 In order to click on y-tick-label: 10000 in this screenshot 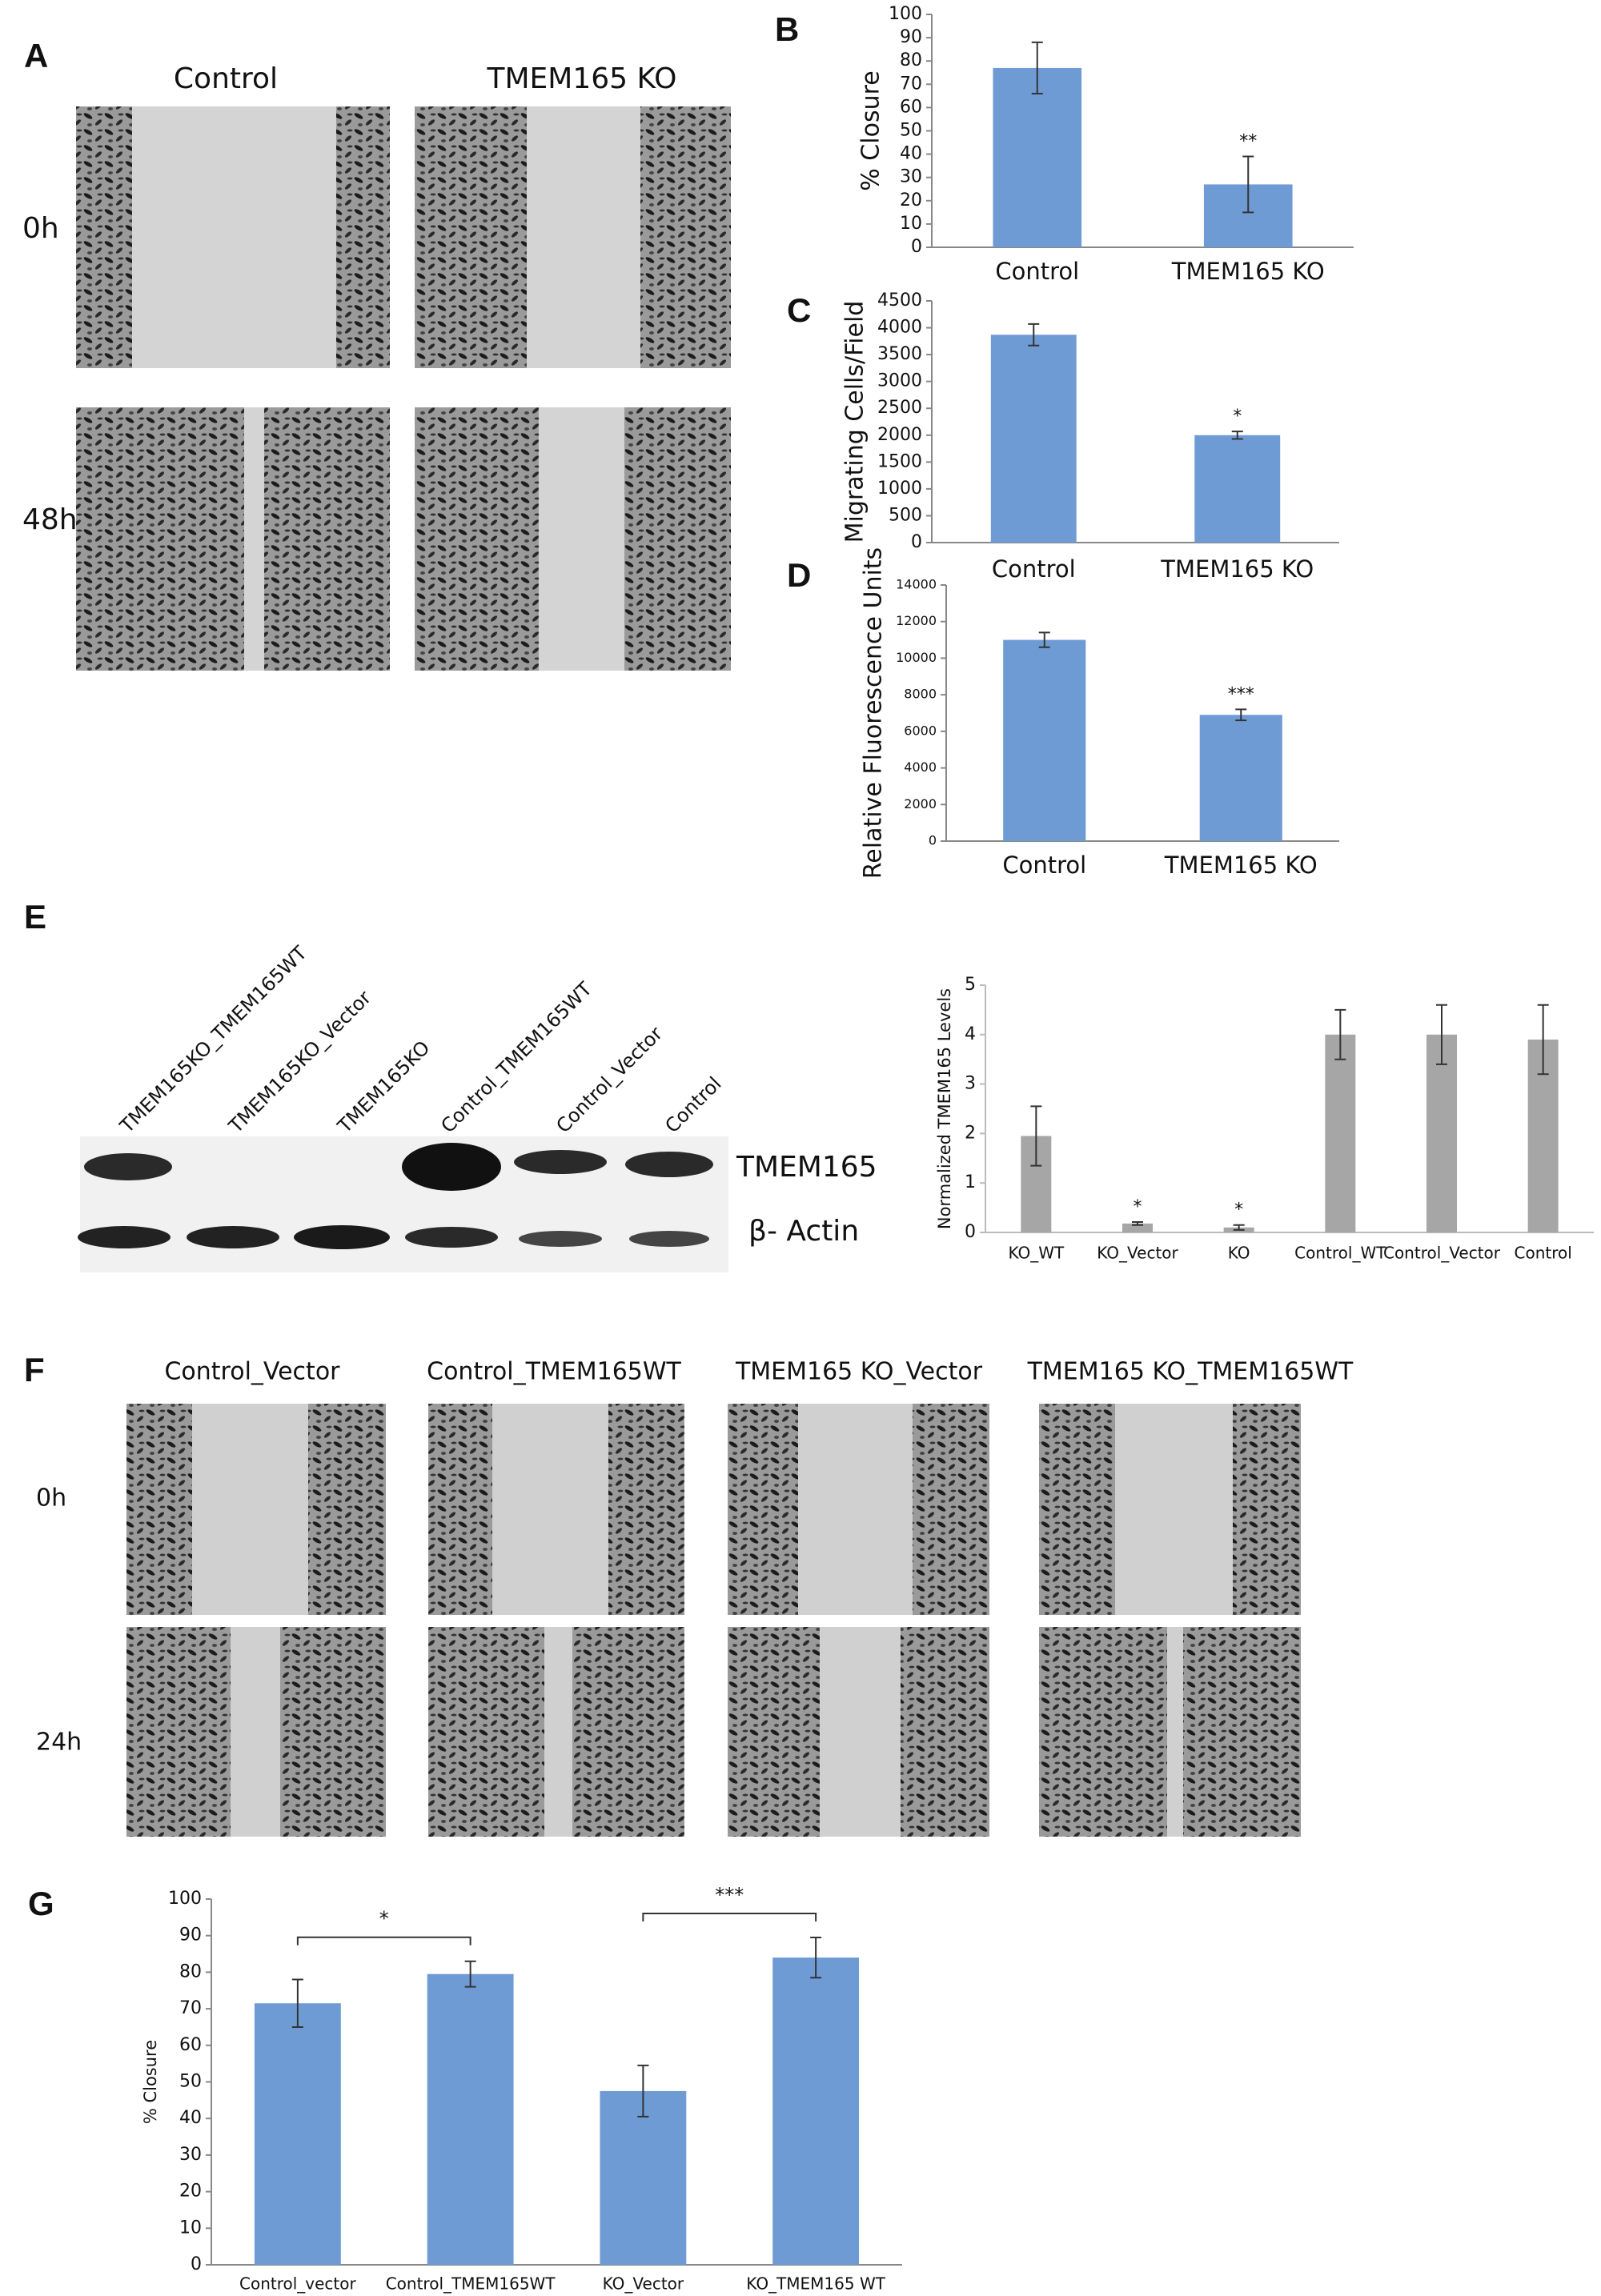, I will do `click(916, 657)`.